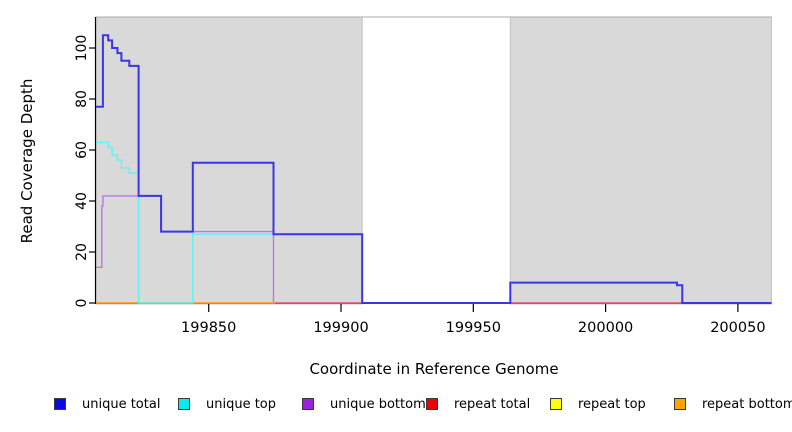 The image size is (792, 432). I want to click on x-tick-label: 199850, so click(208, 328).